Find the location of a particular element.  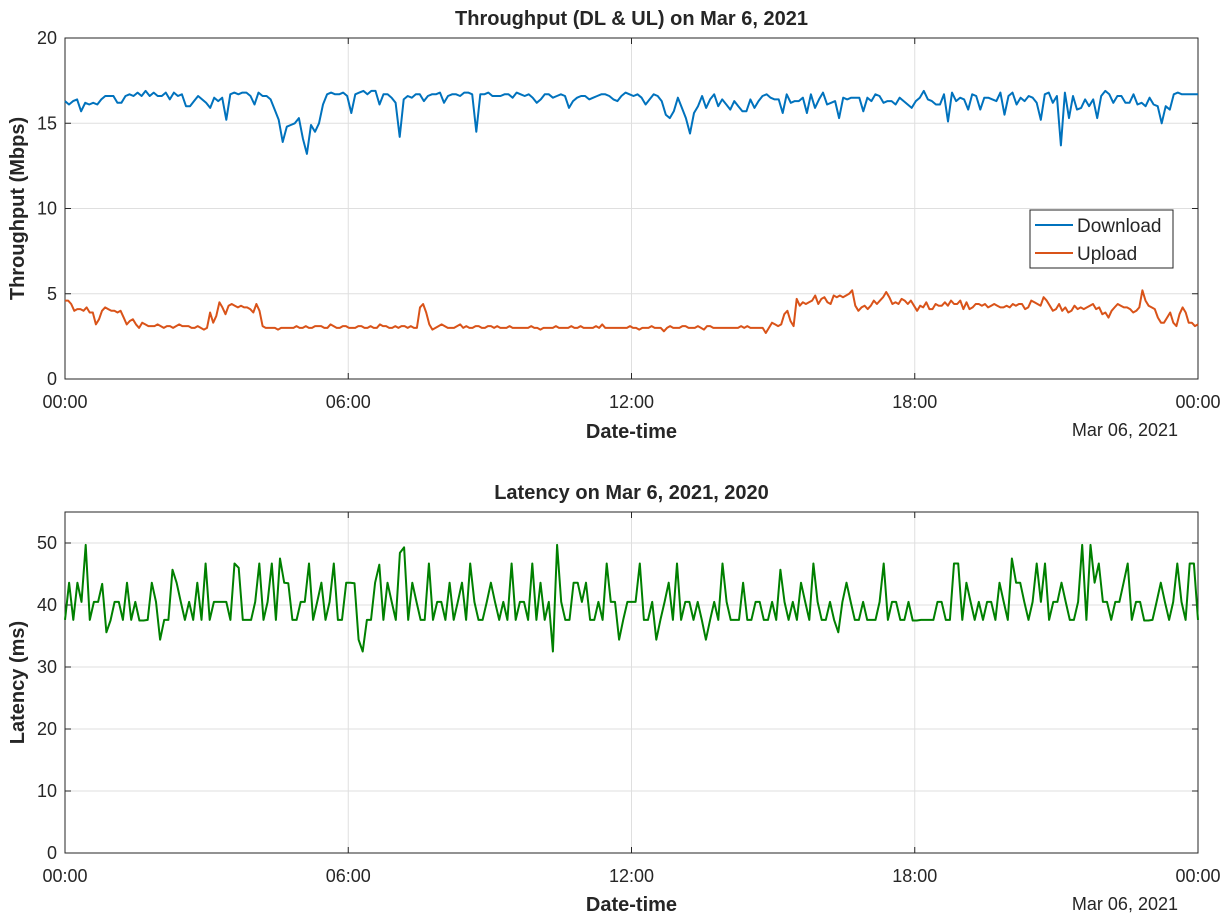

y-tick-label: 5 is located at coordinates (52, 294).